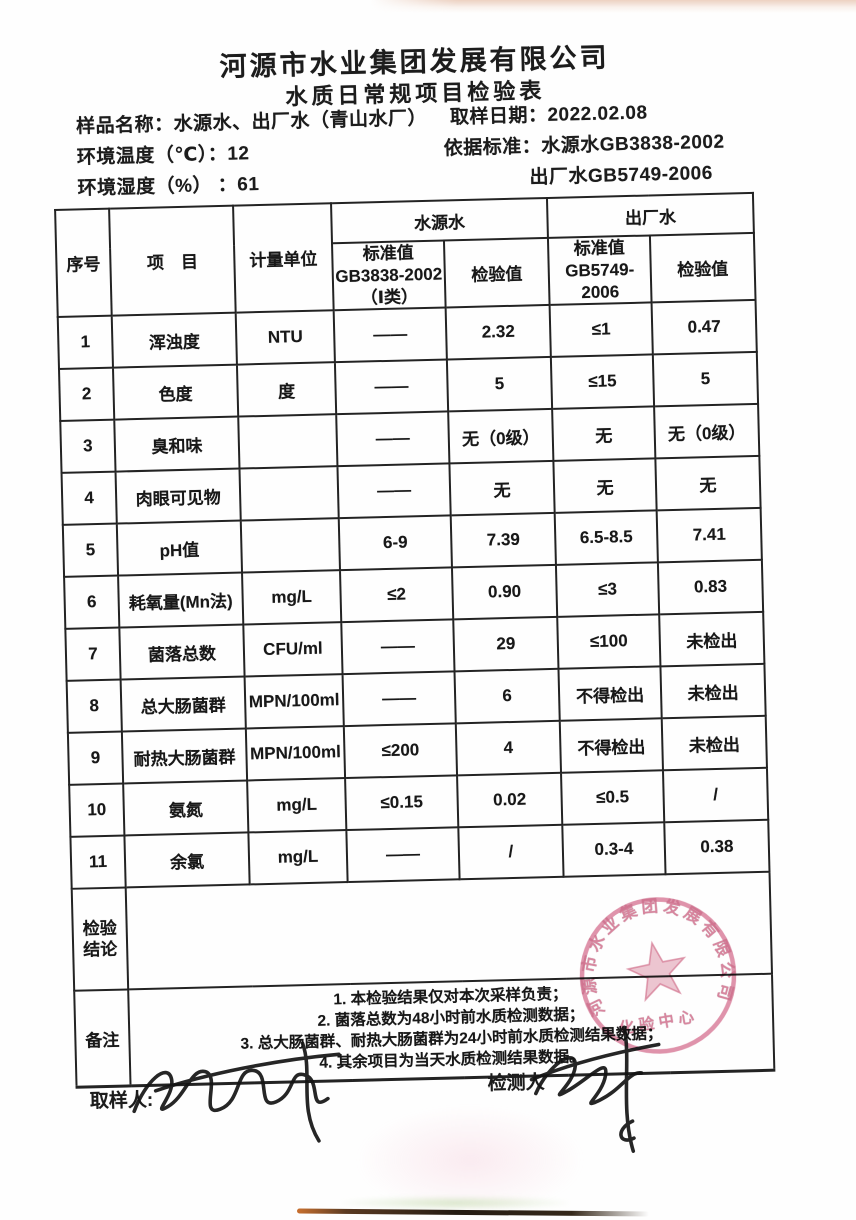 This screenshot has width=856, height=1220. I want to click on env-humidity-label: 环境湿度（%） ：, so click(157, 187).